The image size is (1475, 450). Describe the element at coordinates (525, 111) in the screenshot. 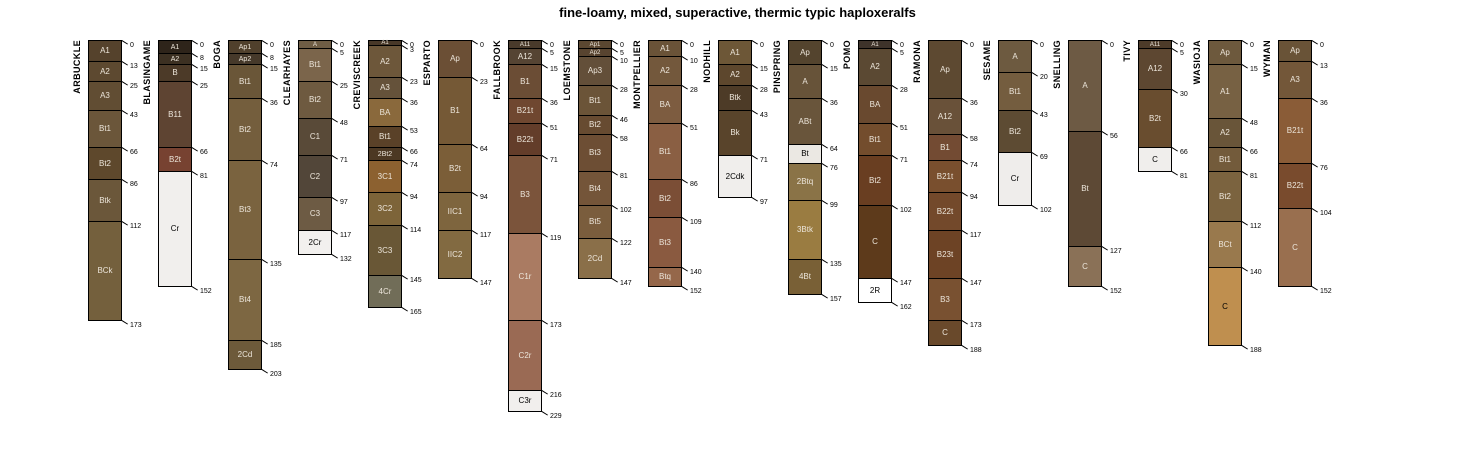

I see `horizon-b21t: B21t` at that location.